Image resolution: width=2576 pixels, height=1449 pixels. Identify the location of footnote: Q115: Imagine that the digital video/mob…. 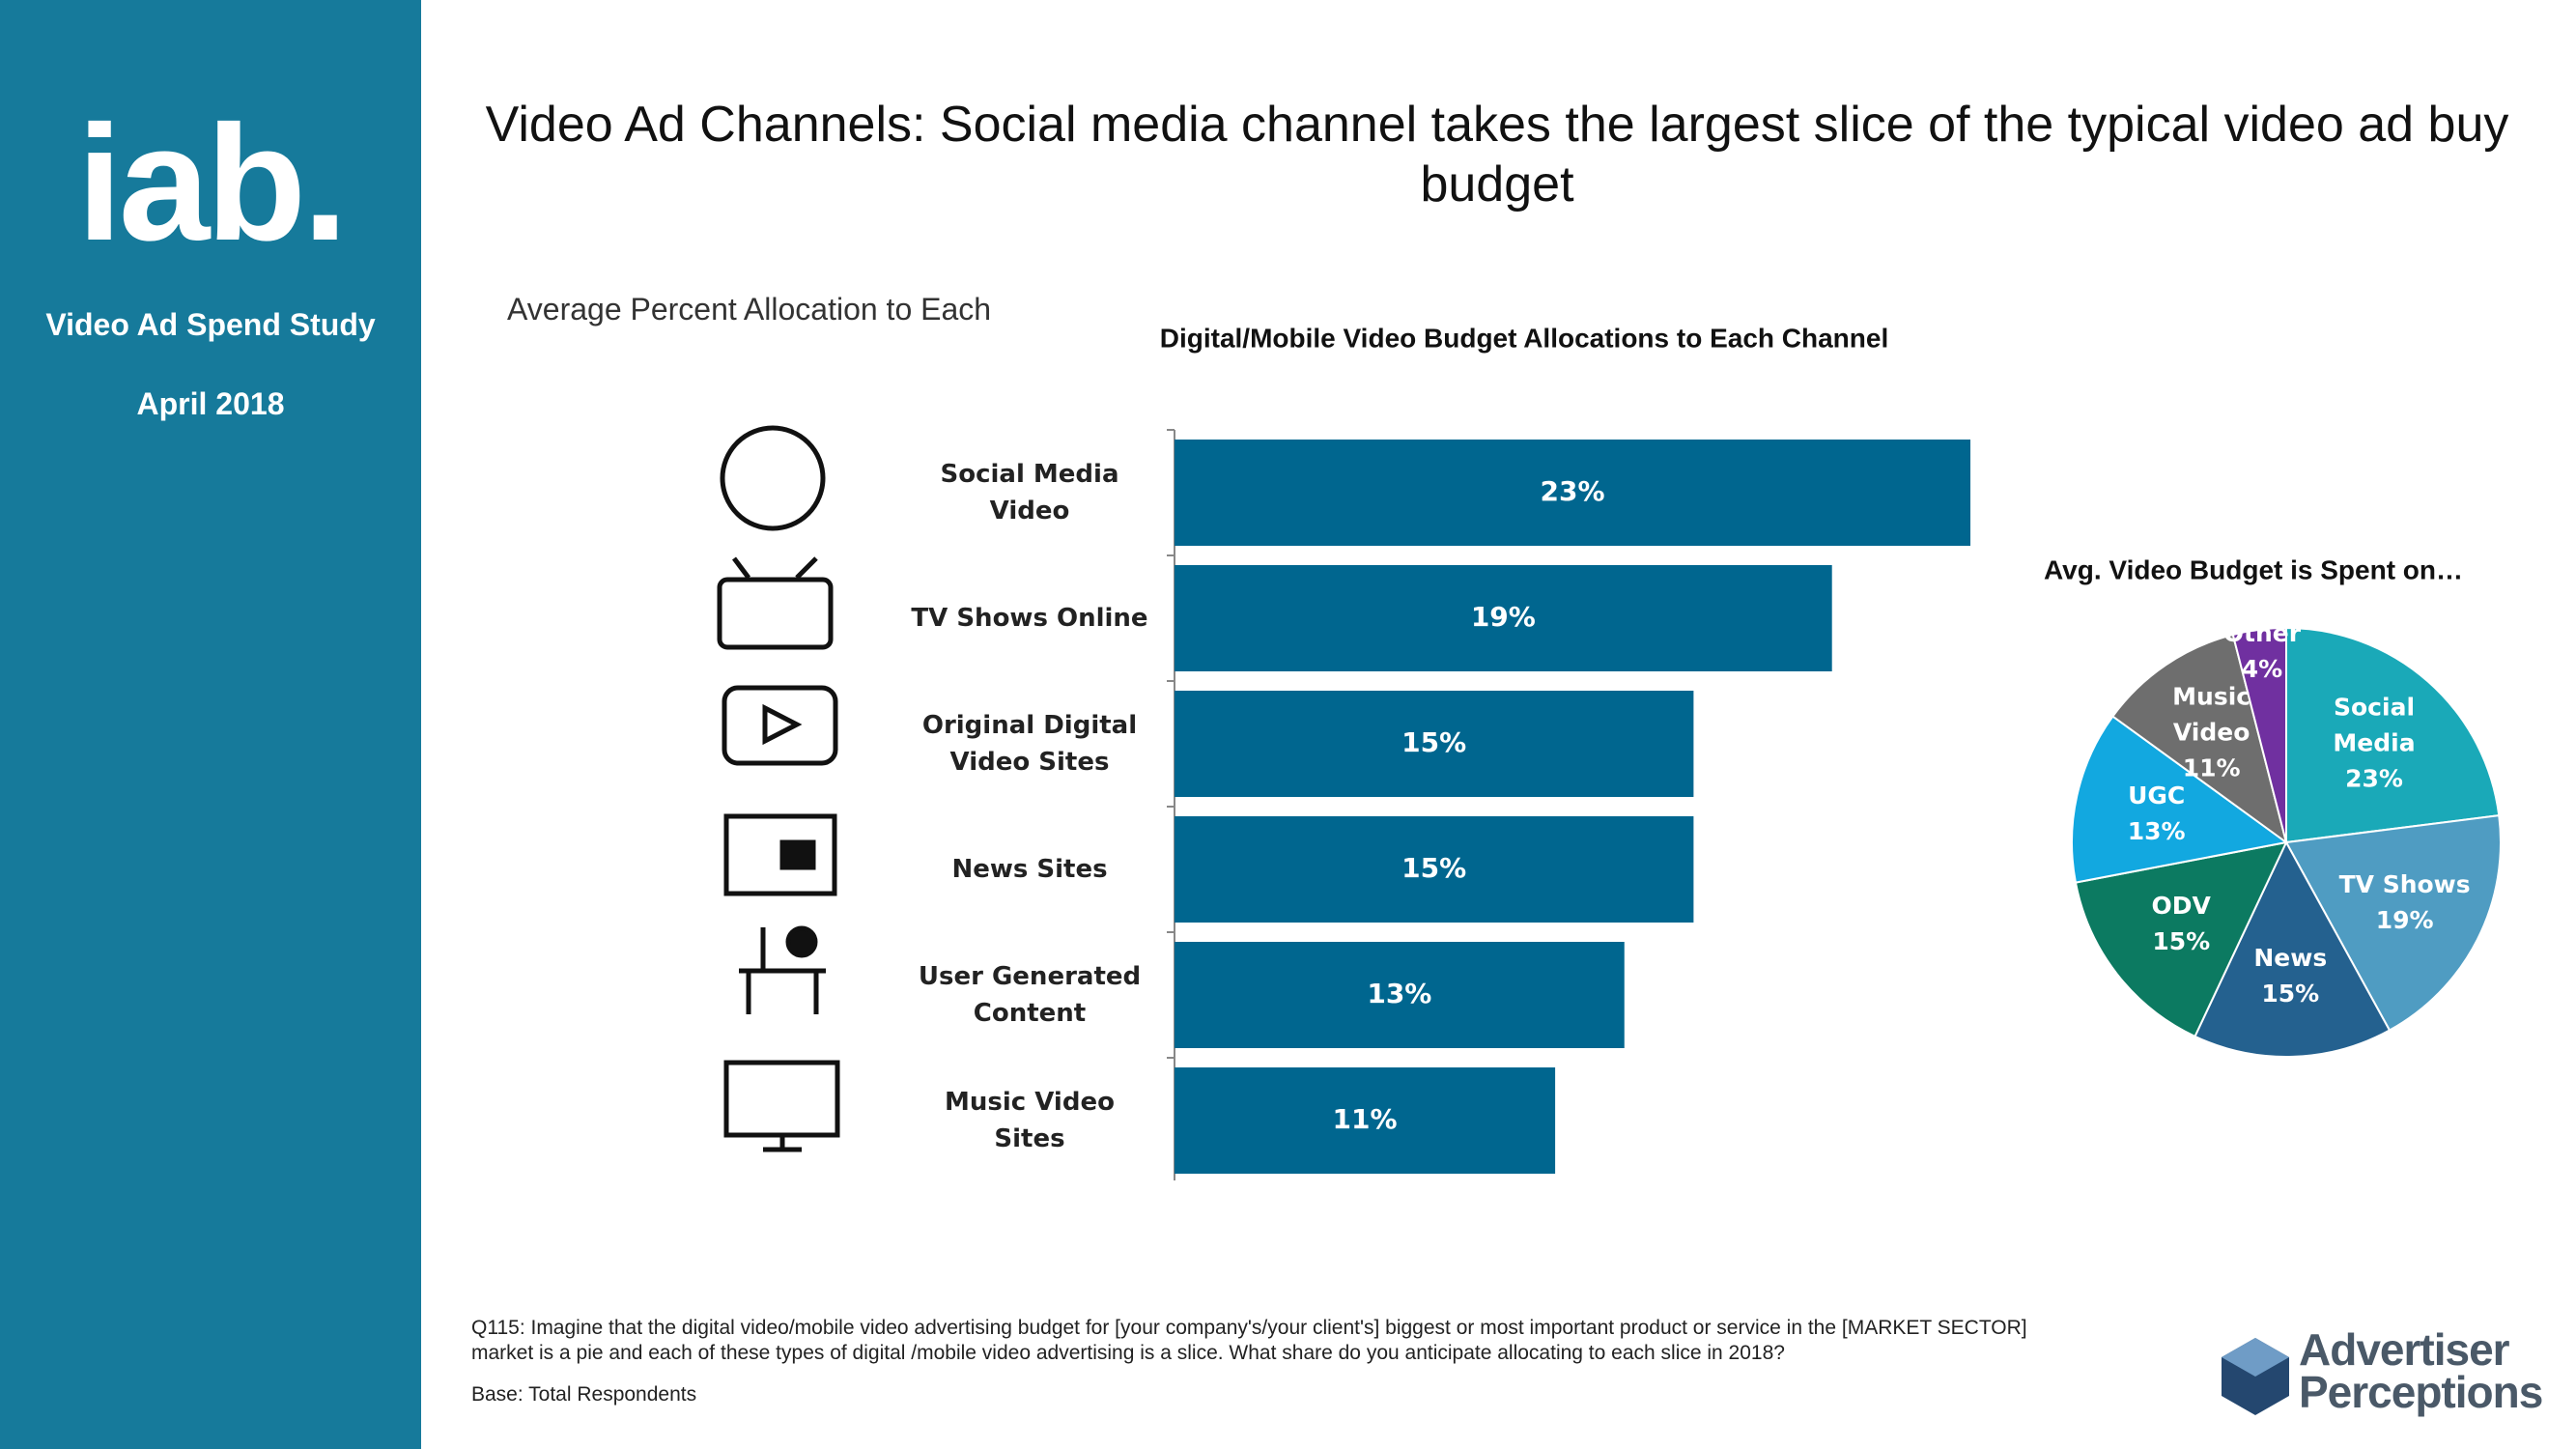
(1249, 1340).